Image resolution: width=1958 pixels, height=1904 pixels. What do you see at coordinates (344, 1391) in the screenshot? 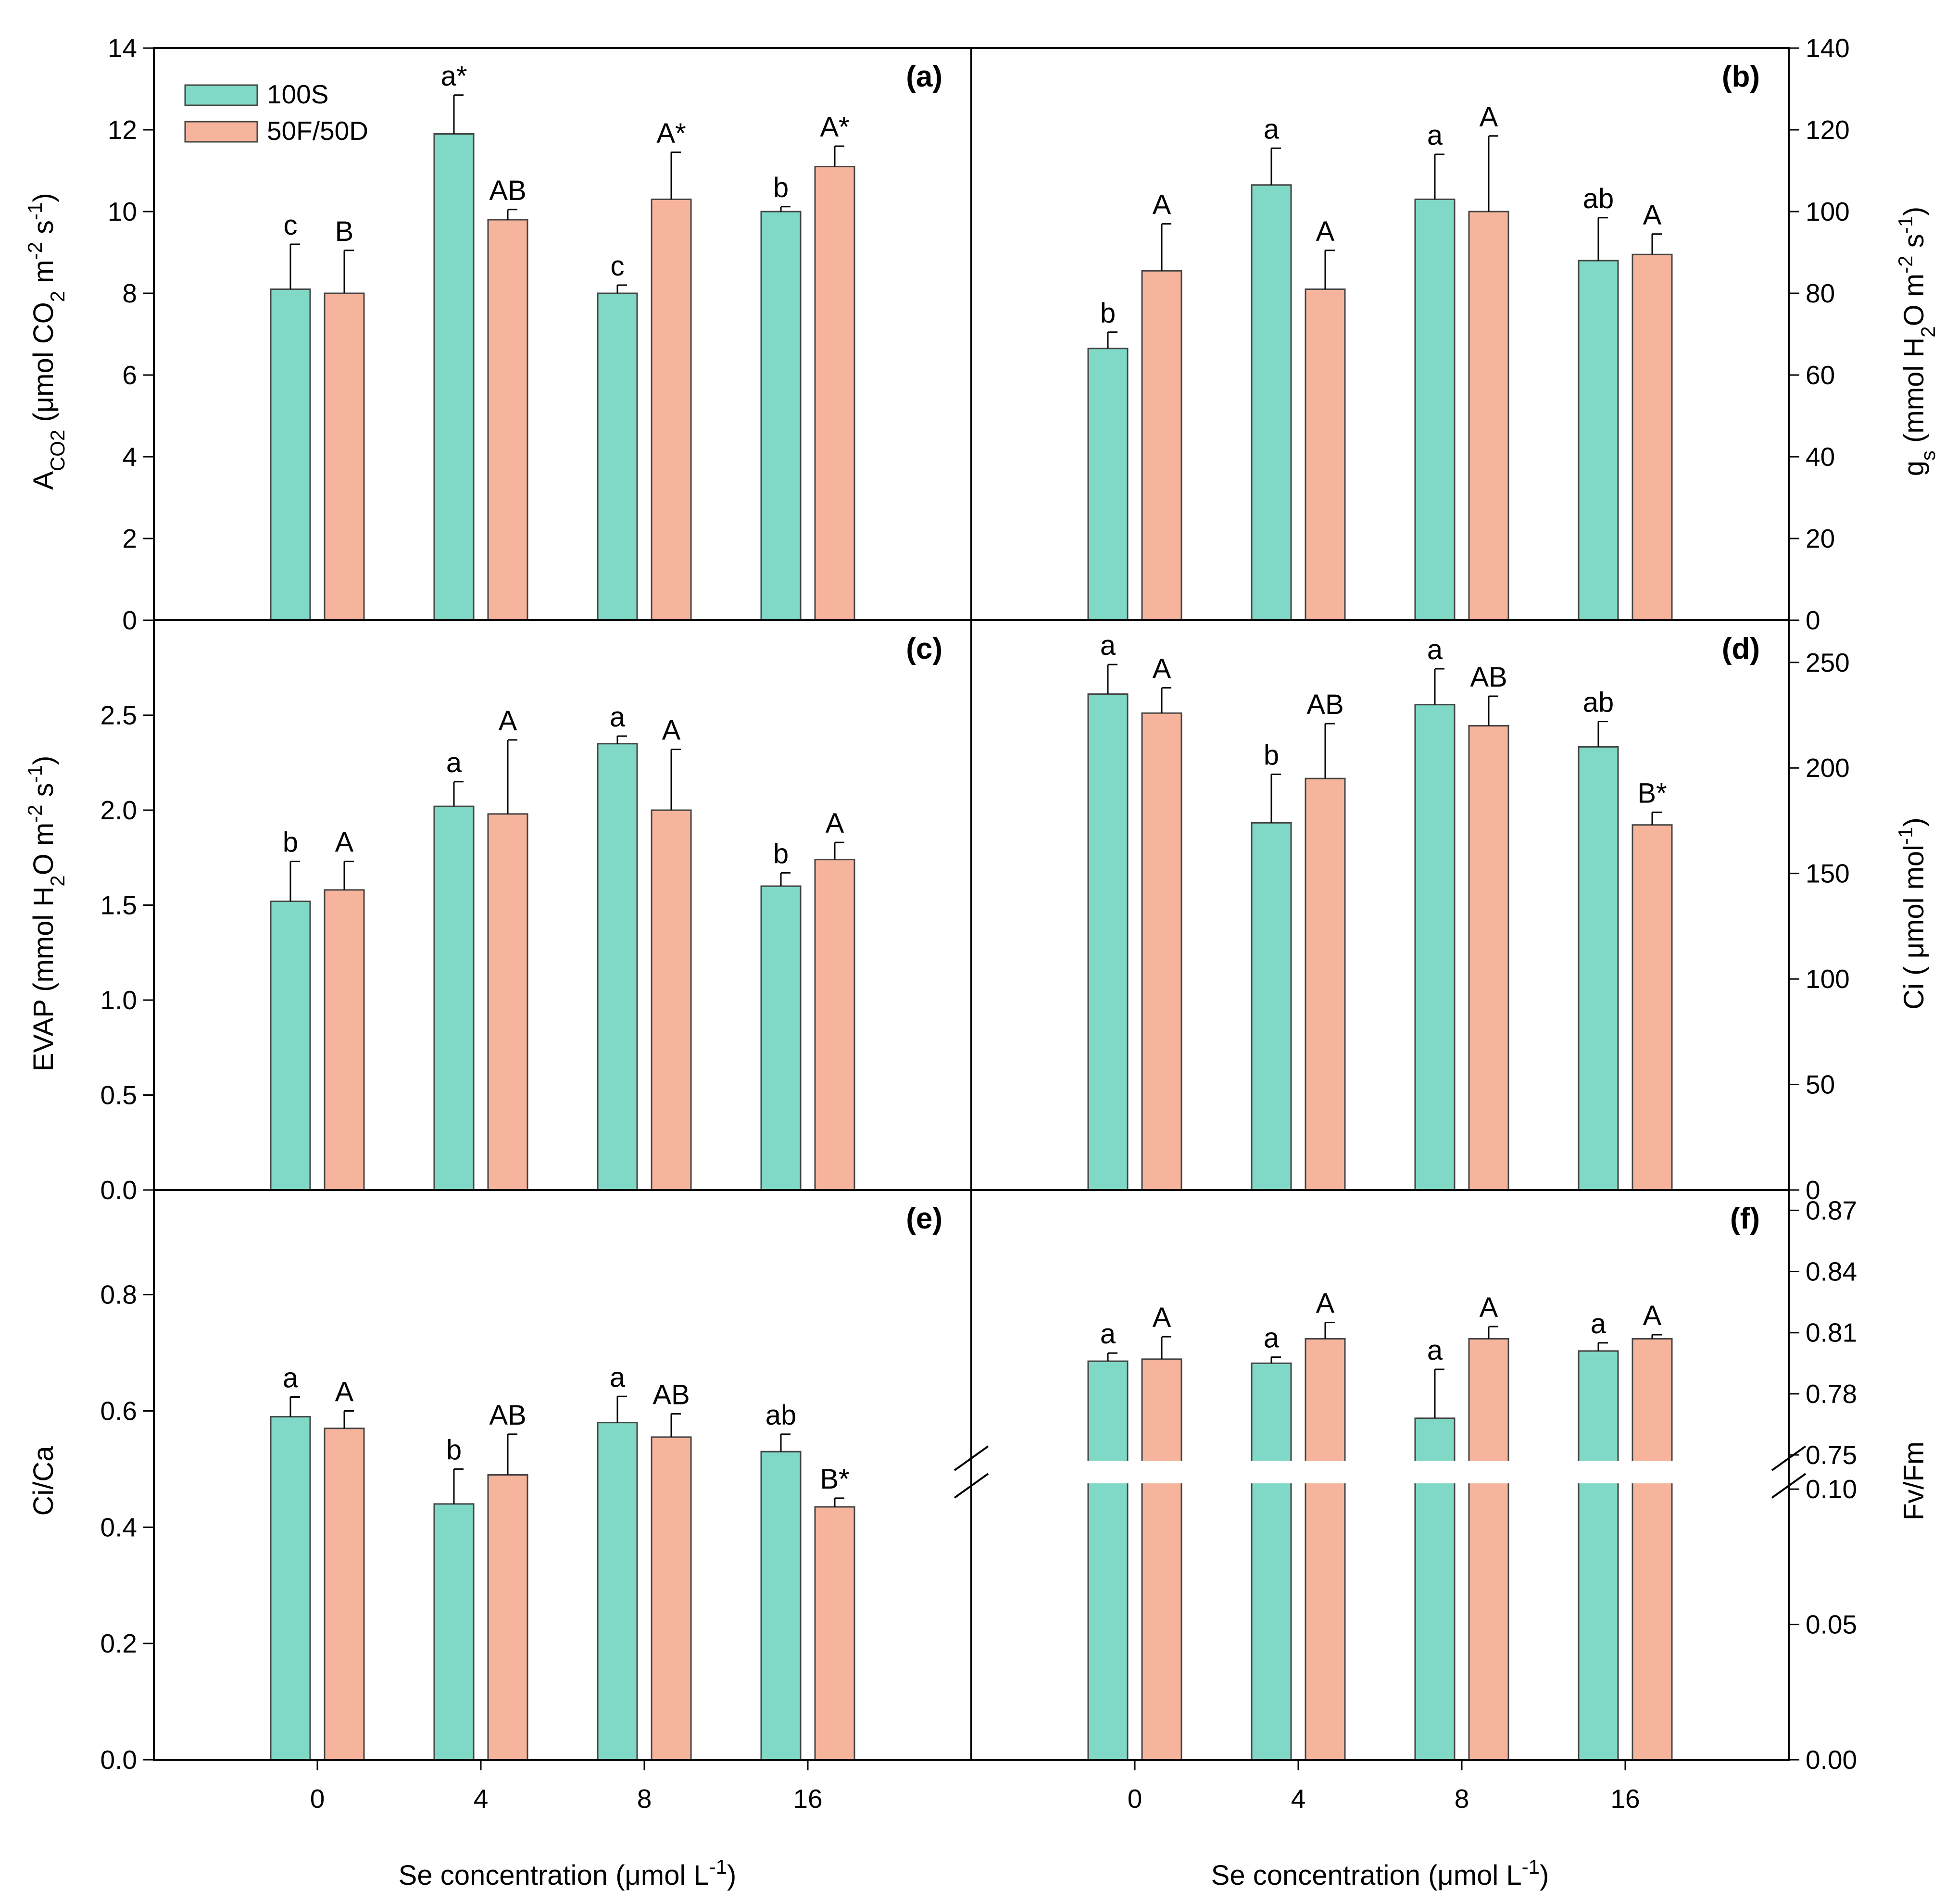
I see `sig-letter-e: A` at bounding box center [344, 1391].